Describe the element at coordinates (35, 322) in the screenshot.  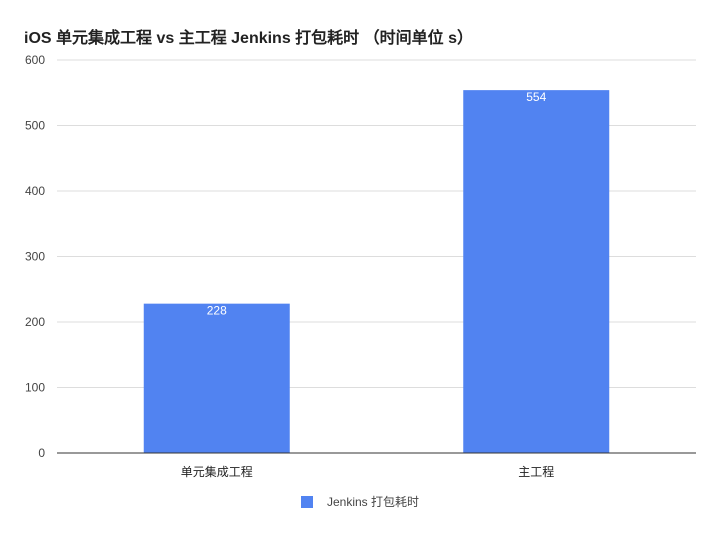
I see `y-tick-label: 200` at that location.